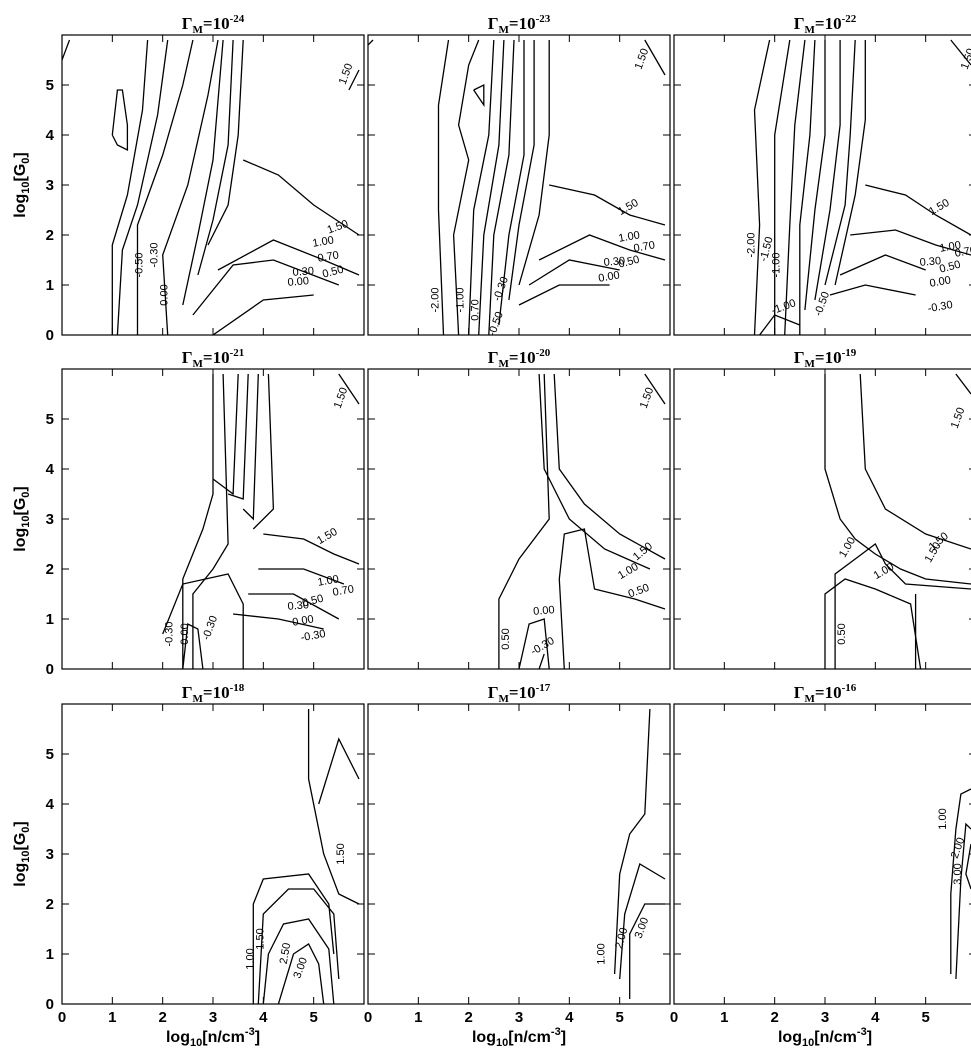 Image resolution: width=971 pixels, height=1055 pixels. What do you see at coordinates (517, 865) in the screenshot?
I see `panel-7: ΓM=10-17 0 1 2 3 4 5 log10[n/cm-3] 1.00 2.00 3.00` at bounding box center [517, 865].